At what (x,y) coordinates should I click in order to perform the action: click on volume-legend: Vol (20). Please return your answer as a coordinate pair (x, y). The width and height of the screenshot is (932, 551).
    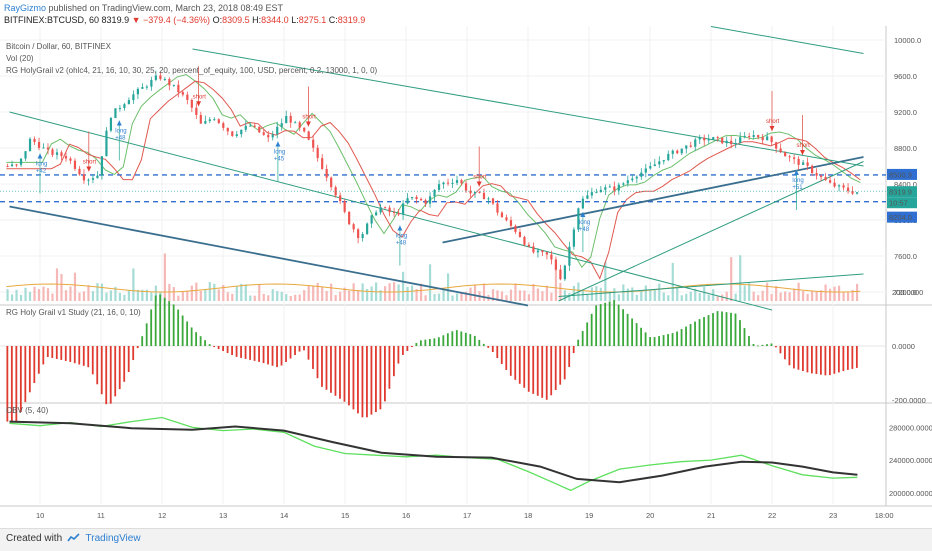
    Looking at the image, I should click on (20, 58).